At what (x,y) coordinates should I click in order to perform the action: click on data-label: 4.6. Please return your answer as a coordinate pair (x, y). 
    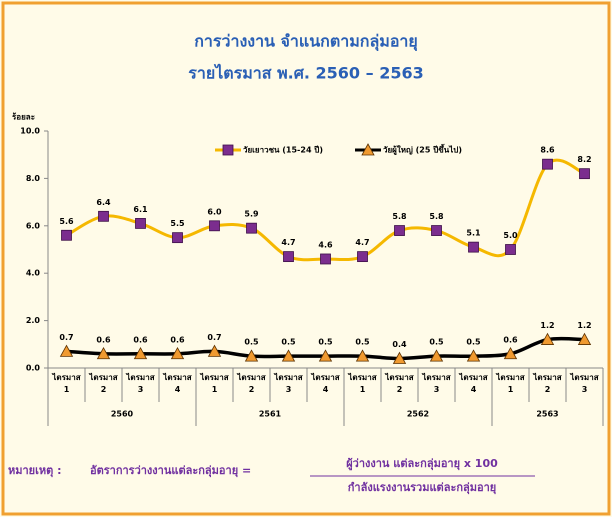
    Looking at the image, I should click on (325, 244).